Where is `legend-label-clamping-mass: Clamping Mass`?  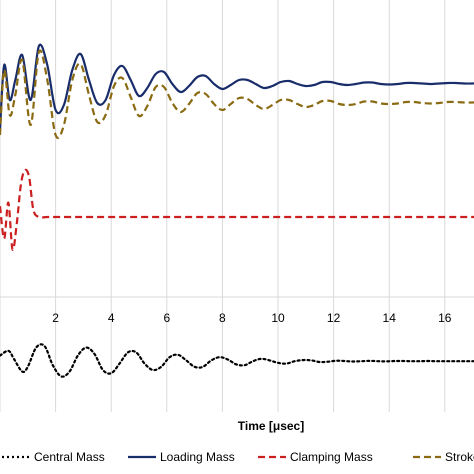 legend-label-clamping-mass: Clamping Mass is located at coordinates (331, 457).